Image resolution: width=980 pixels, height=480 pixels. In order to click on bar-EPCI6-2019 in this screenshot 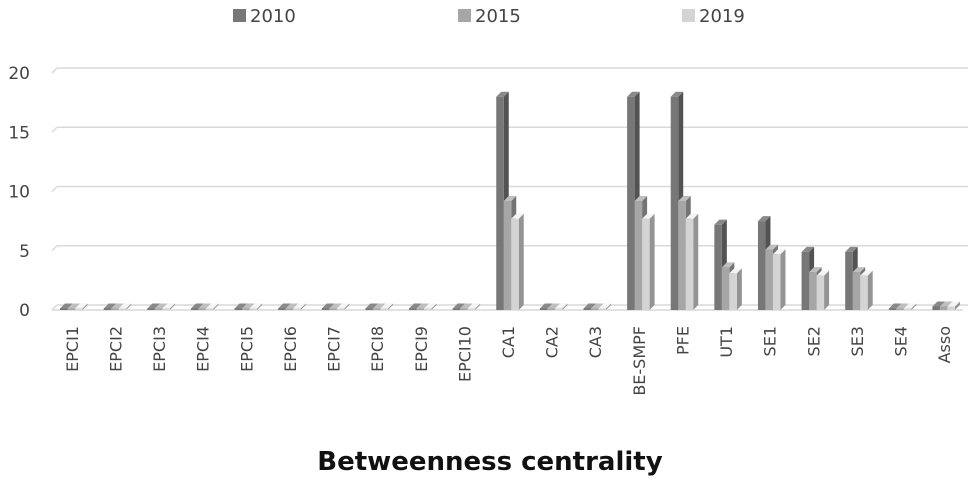, I will do `click(299, 306)`.